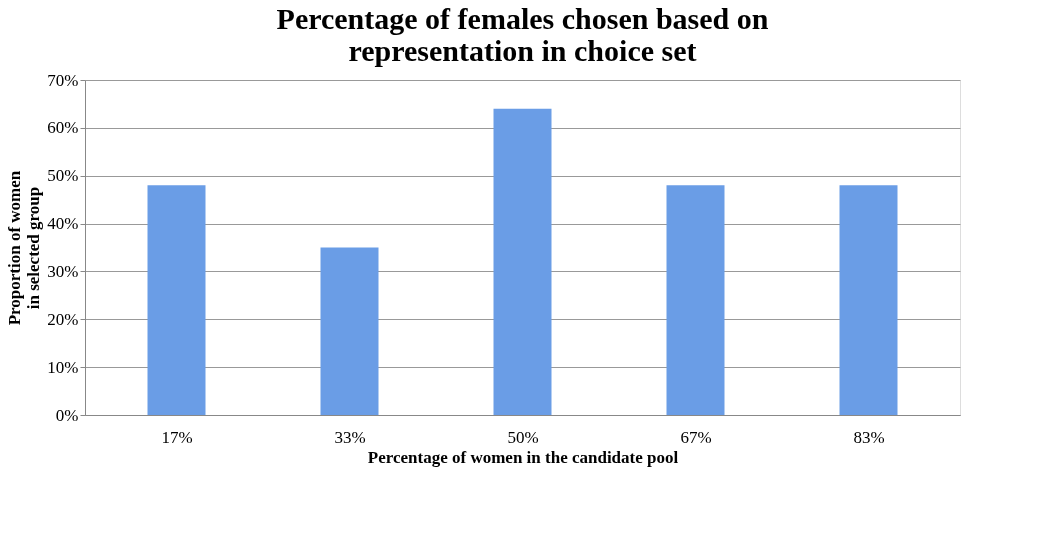 This screenshot has height=550, width=1059. I want to click on y-tick-label: 70%, so click(63, 80).